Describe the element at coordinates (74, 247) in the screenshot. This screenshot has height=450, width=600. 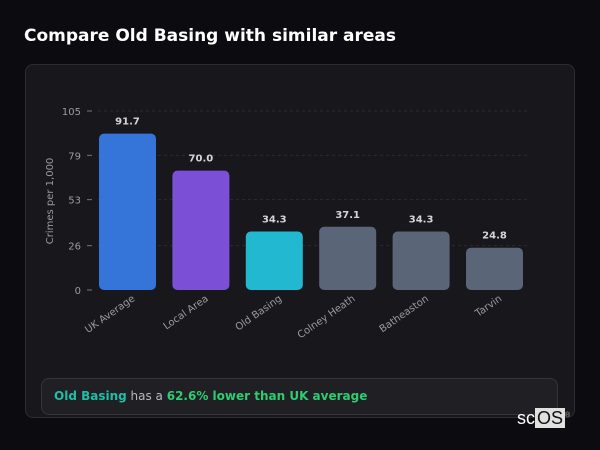
I see `y-tick-label: 26` at that location.